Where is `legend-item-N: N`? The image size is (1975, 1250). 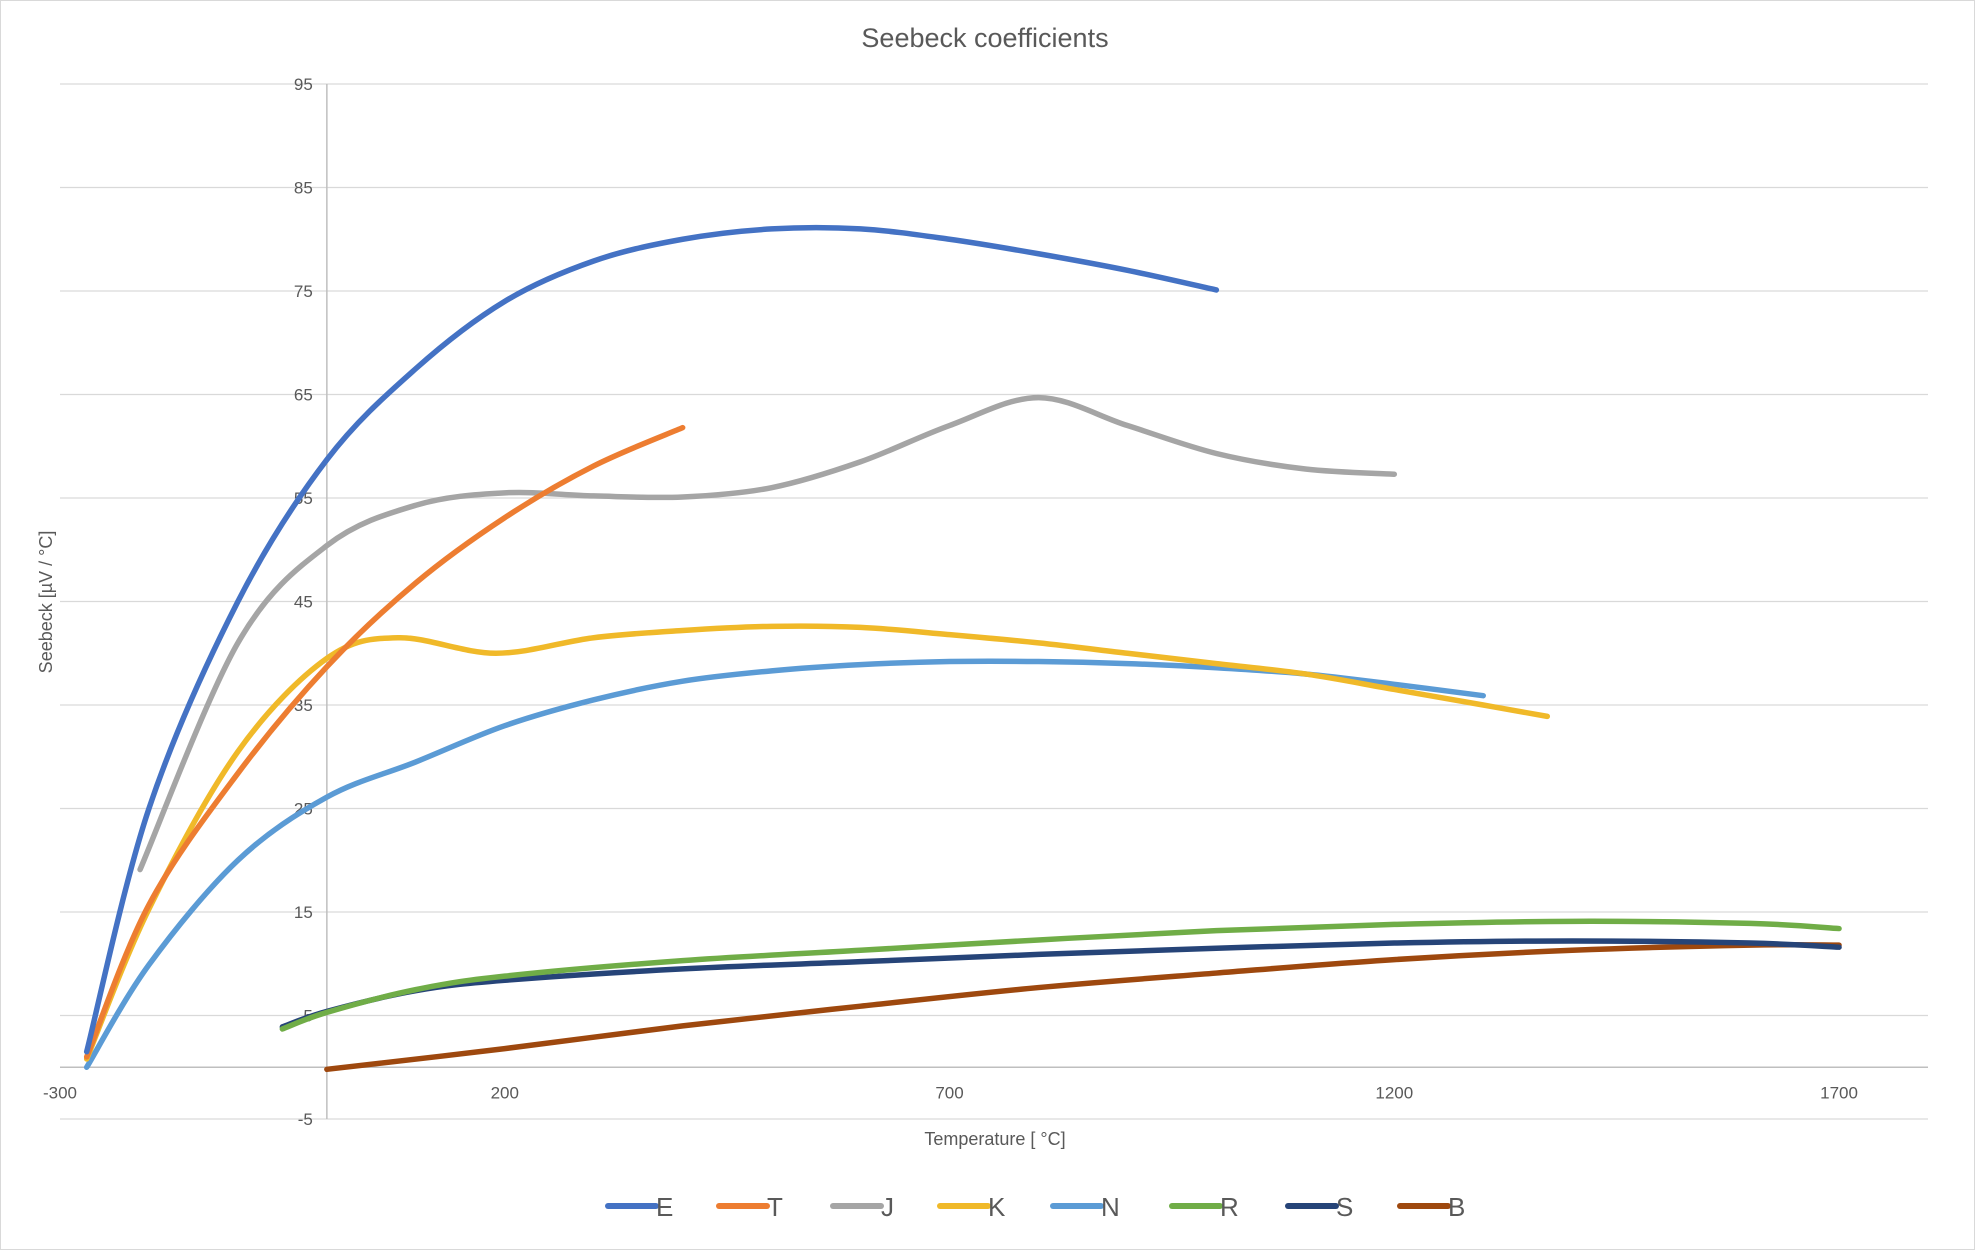
legend-item-N: N is located at coordinates (1085, 1207).